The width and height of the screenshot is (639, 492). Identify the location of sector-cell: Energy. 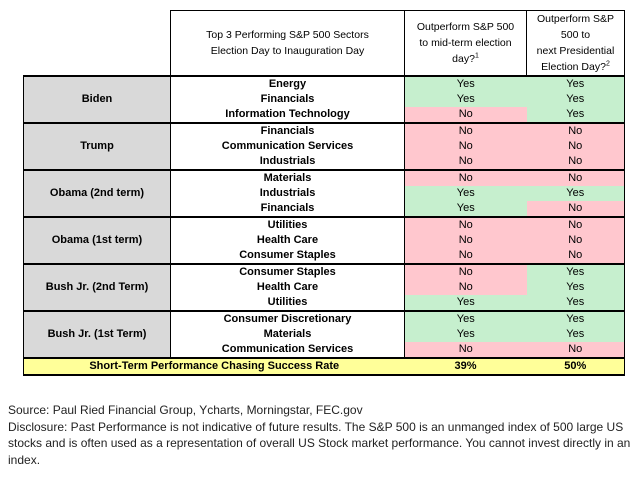
(287, 83).